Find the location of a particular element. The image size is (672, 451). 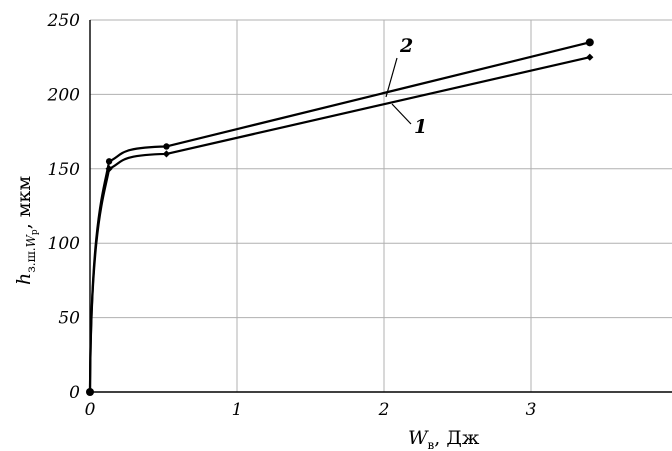

x-tick-label: 0 is located at coordinates (90, 410).